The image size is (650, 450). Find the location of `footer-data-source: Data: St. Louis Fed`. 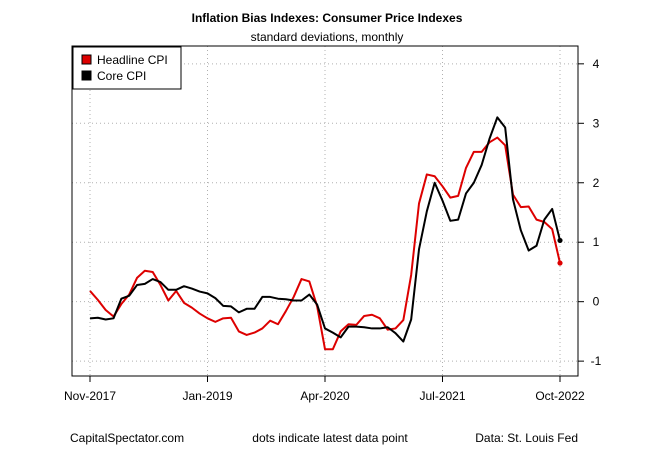

footer-data-source: Data: St. Louis Fed is located at coordinates (526, 438).